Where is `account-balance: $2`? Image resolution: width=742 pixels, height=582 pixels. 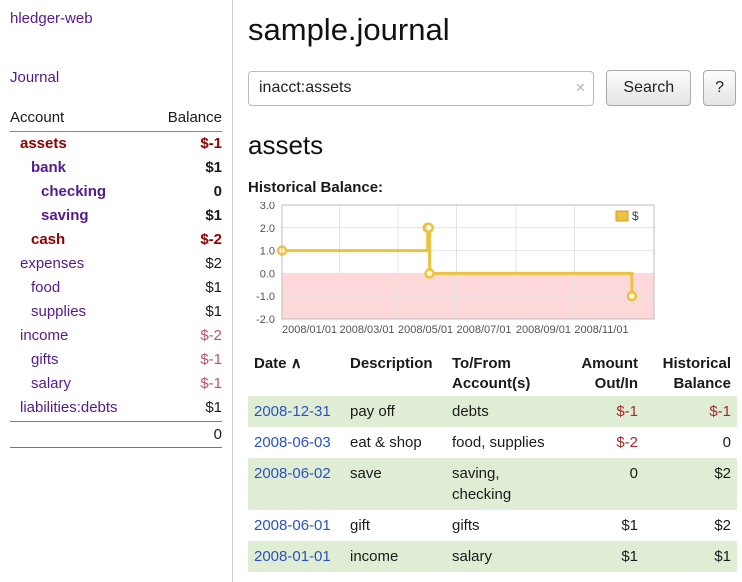
account-balance: $2 is located at coordinates (213, 263).